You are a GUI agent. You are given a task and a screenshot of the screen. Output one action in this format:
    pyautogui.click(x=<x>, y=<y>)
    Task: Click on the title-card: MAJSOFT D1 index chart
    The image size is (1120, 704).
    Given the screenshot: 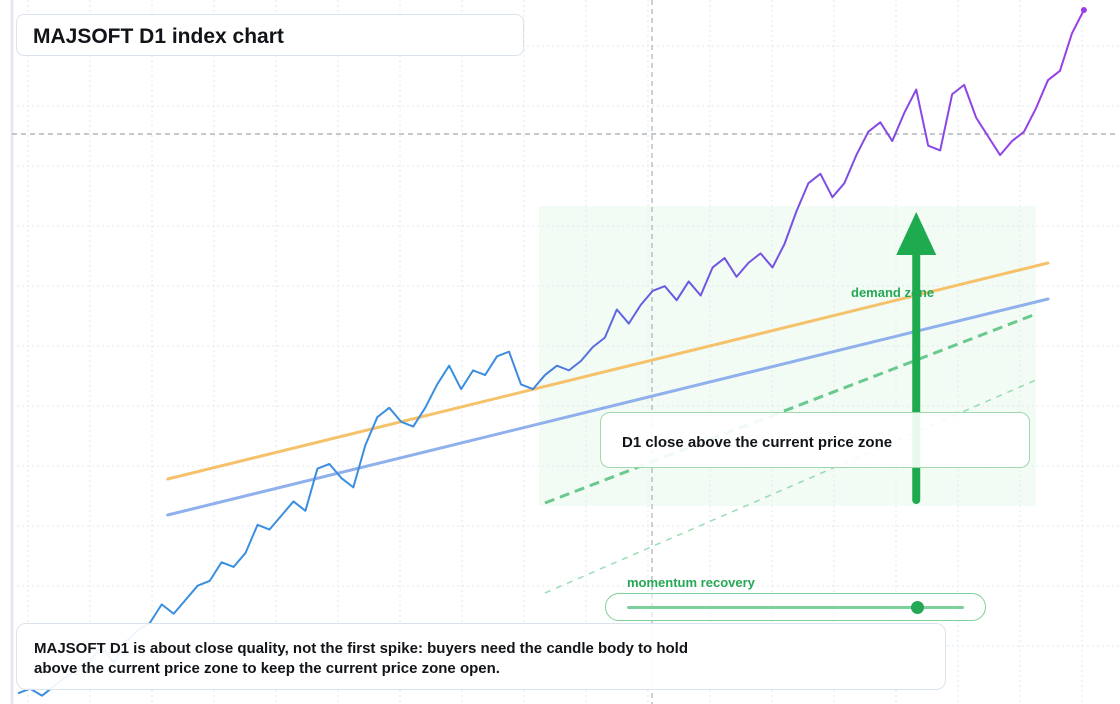 What is the action you would take?
    pyautogui.click(x=270, y=35)
    